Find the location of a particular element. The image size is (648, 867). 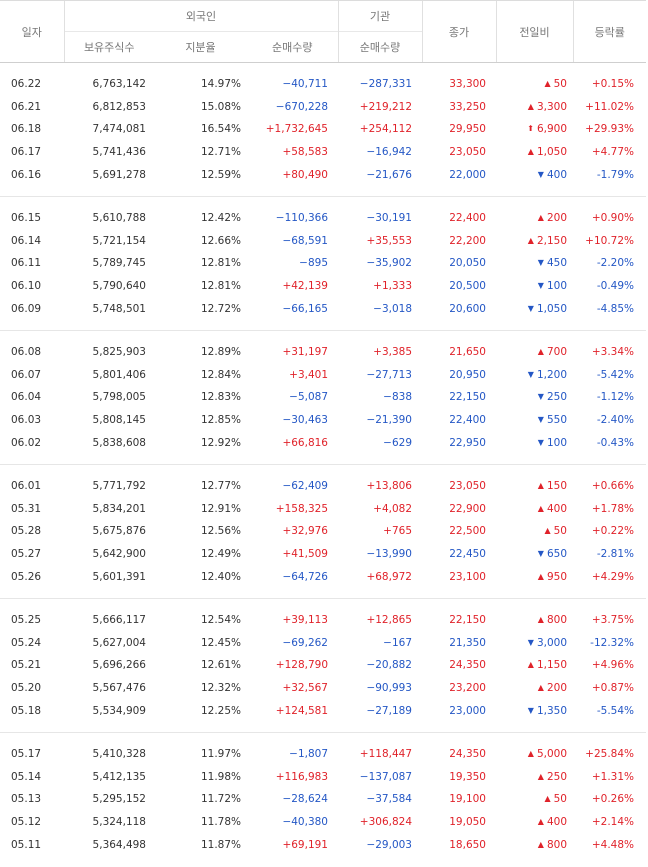

change-cell: ▲ 200 is located at coordinates (534, 218).